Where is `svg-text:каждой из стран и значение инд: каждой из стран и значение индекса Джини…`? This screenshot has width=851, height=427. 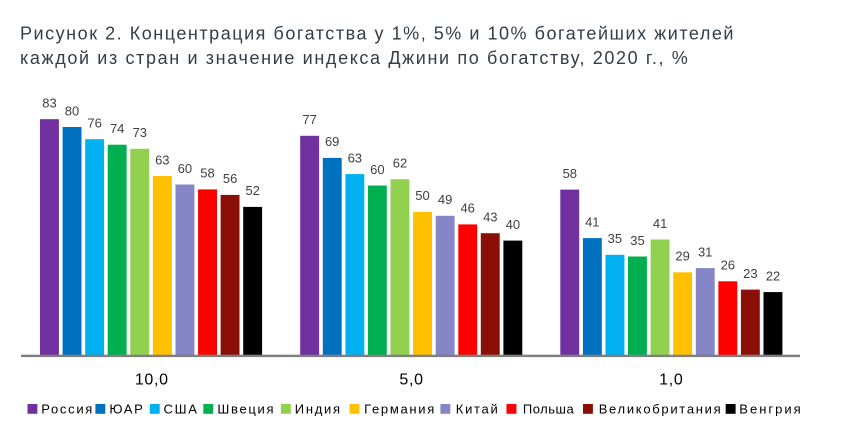
svg-text:каждой из стран и значение инд: каждой из стран и значение индекса Джини… is located at coordinates (354, 58).